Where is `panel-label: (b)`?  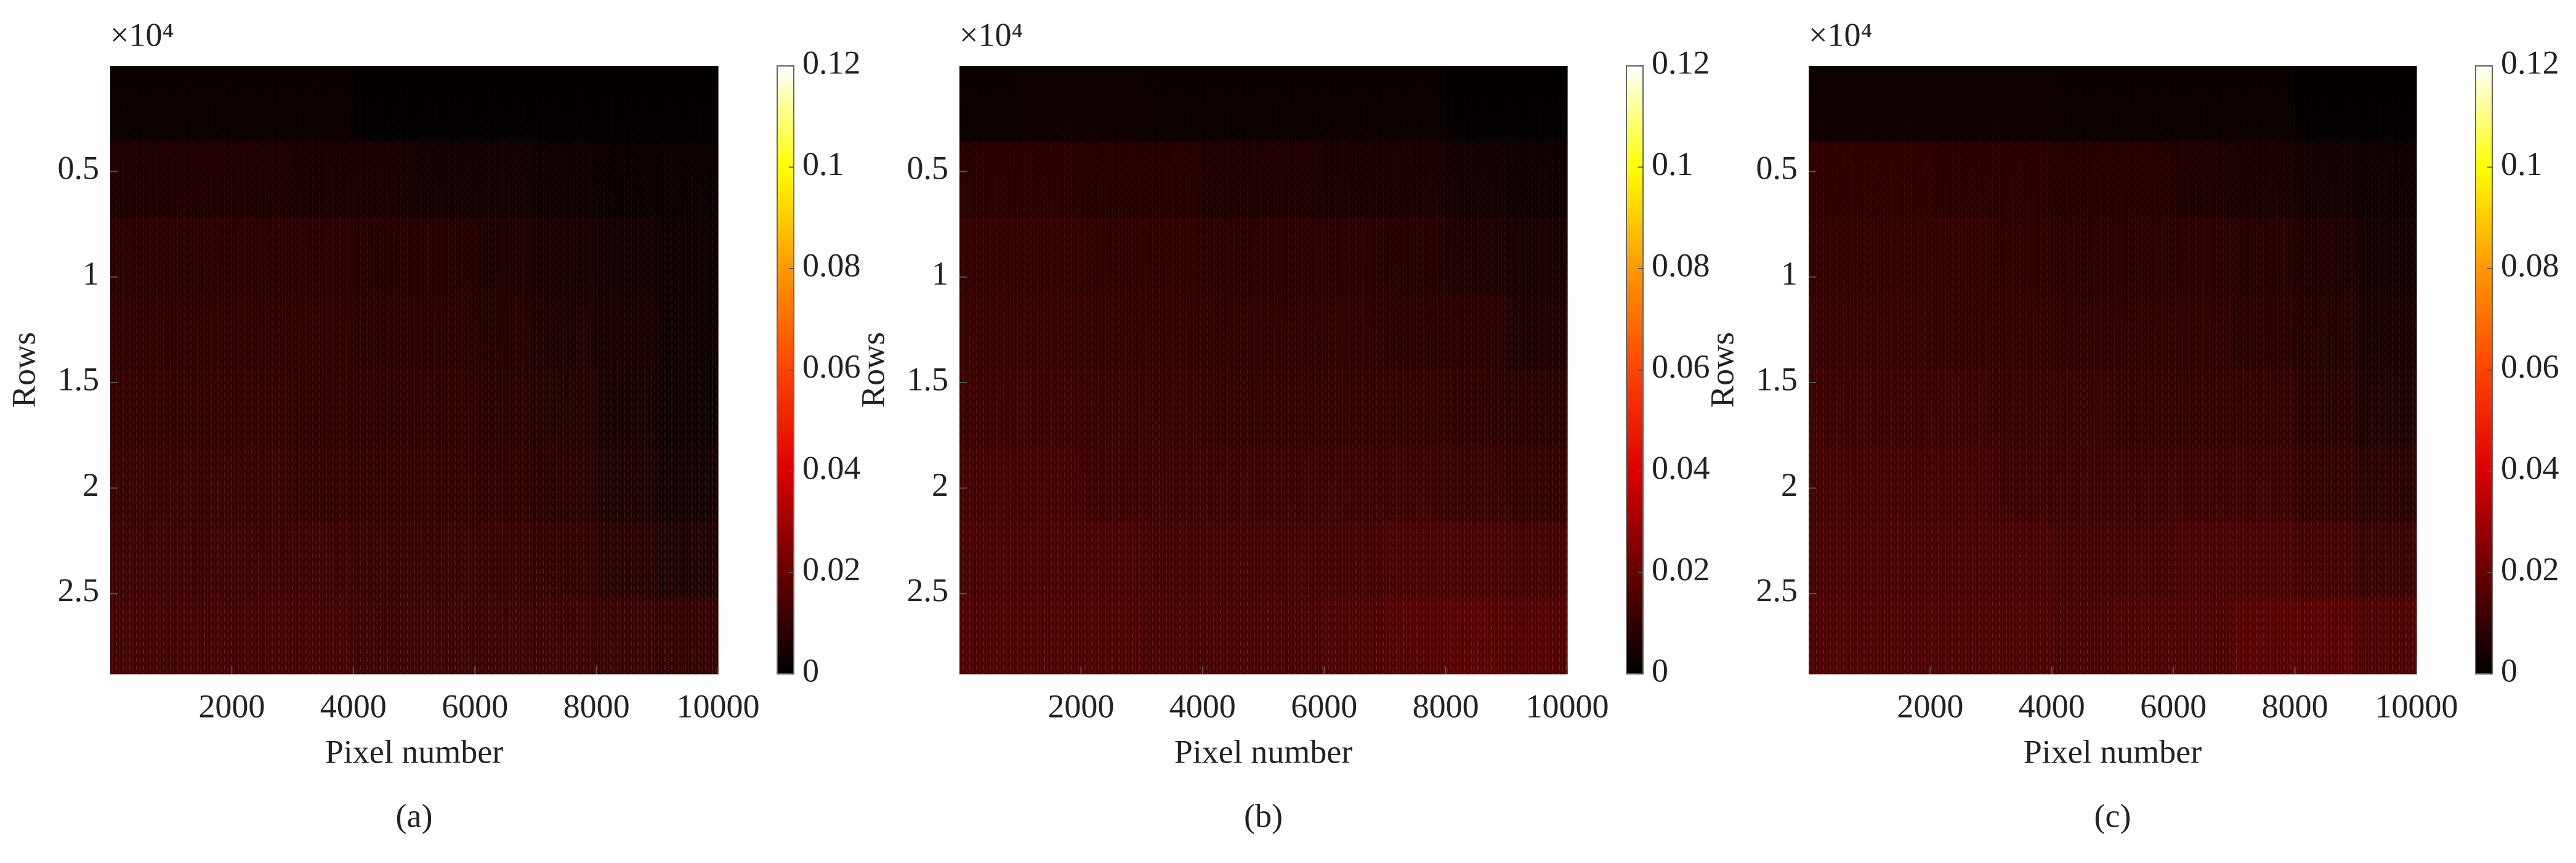 panel-label: (b) is located at coordinates (1263, 815).